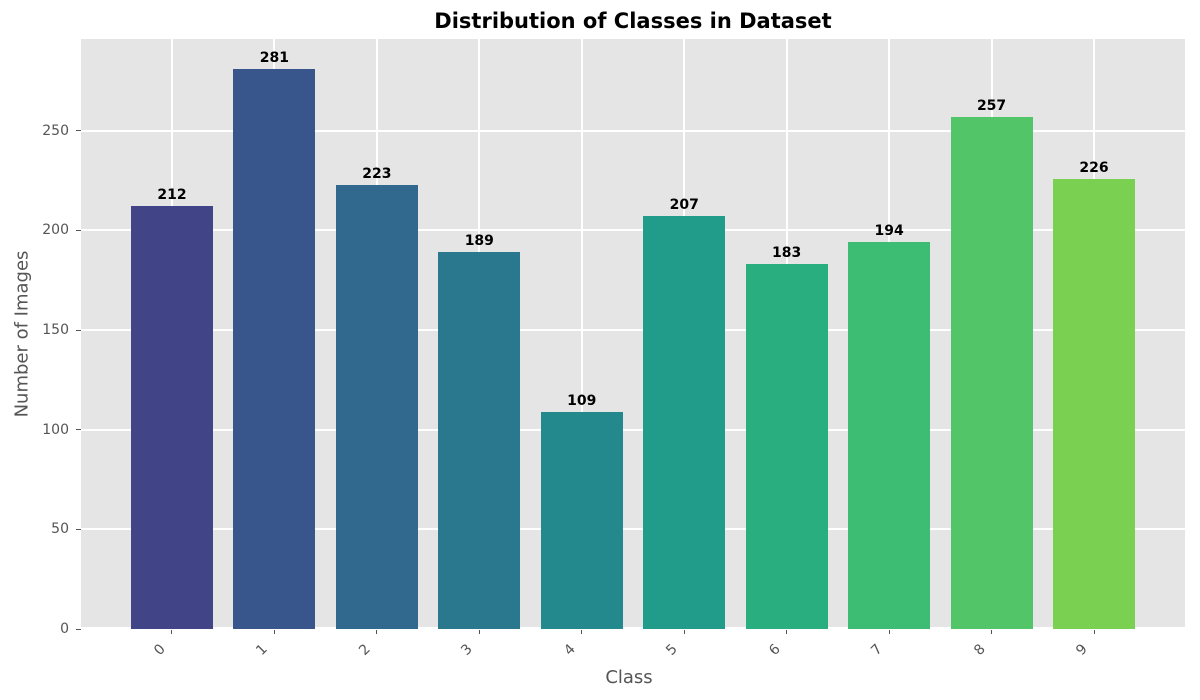  Describe the element at coordinates (172, 195) in the screenshot. I see `bar-value-label: 212` at that location.